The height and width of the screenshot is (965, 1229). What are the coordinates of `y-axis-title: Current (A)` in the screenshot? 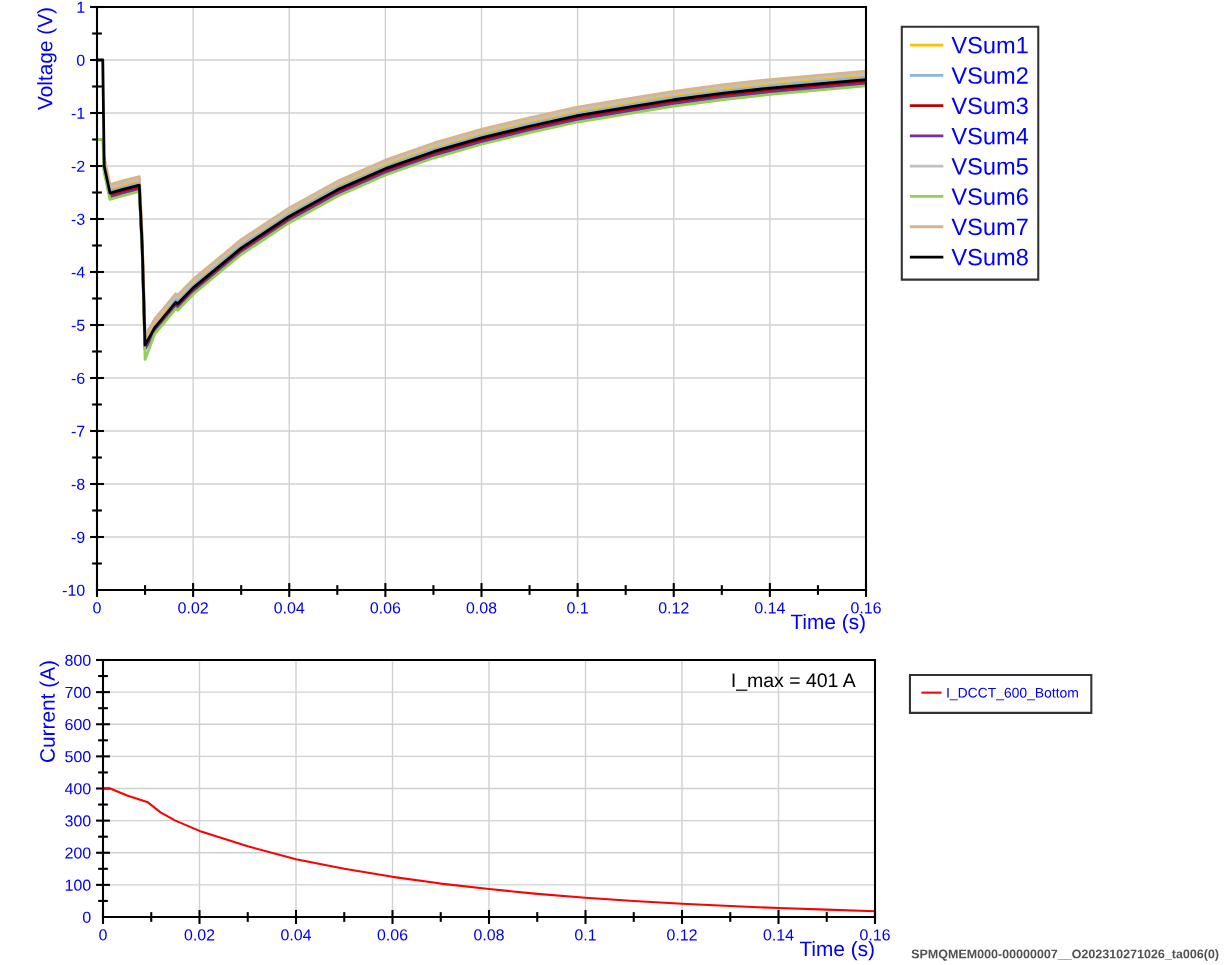 It's located at (49, 711).